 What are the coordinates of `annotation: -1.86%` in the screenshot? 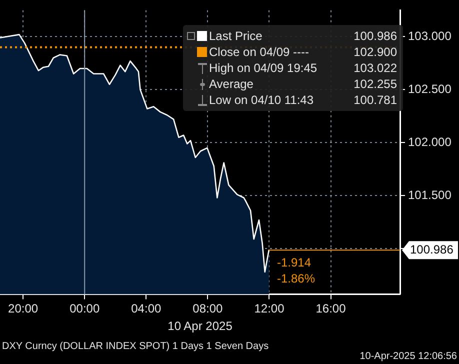 It's located at (296, 278).